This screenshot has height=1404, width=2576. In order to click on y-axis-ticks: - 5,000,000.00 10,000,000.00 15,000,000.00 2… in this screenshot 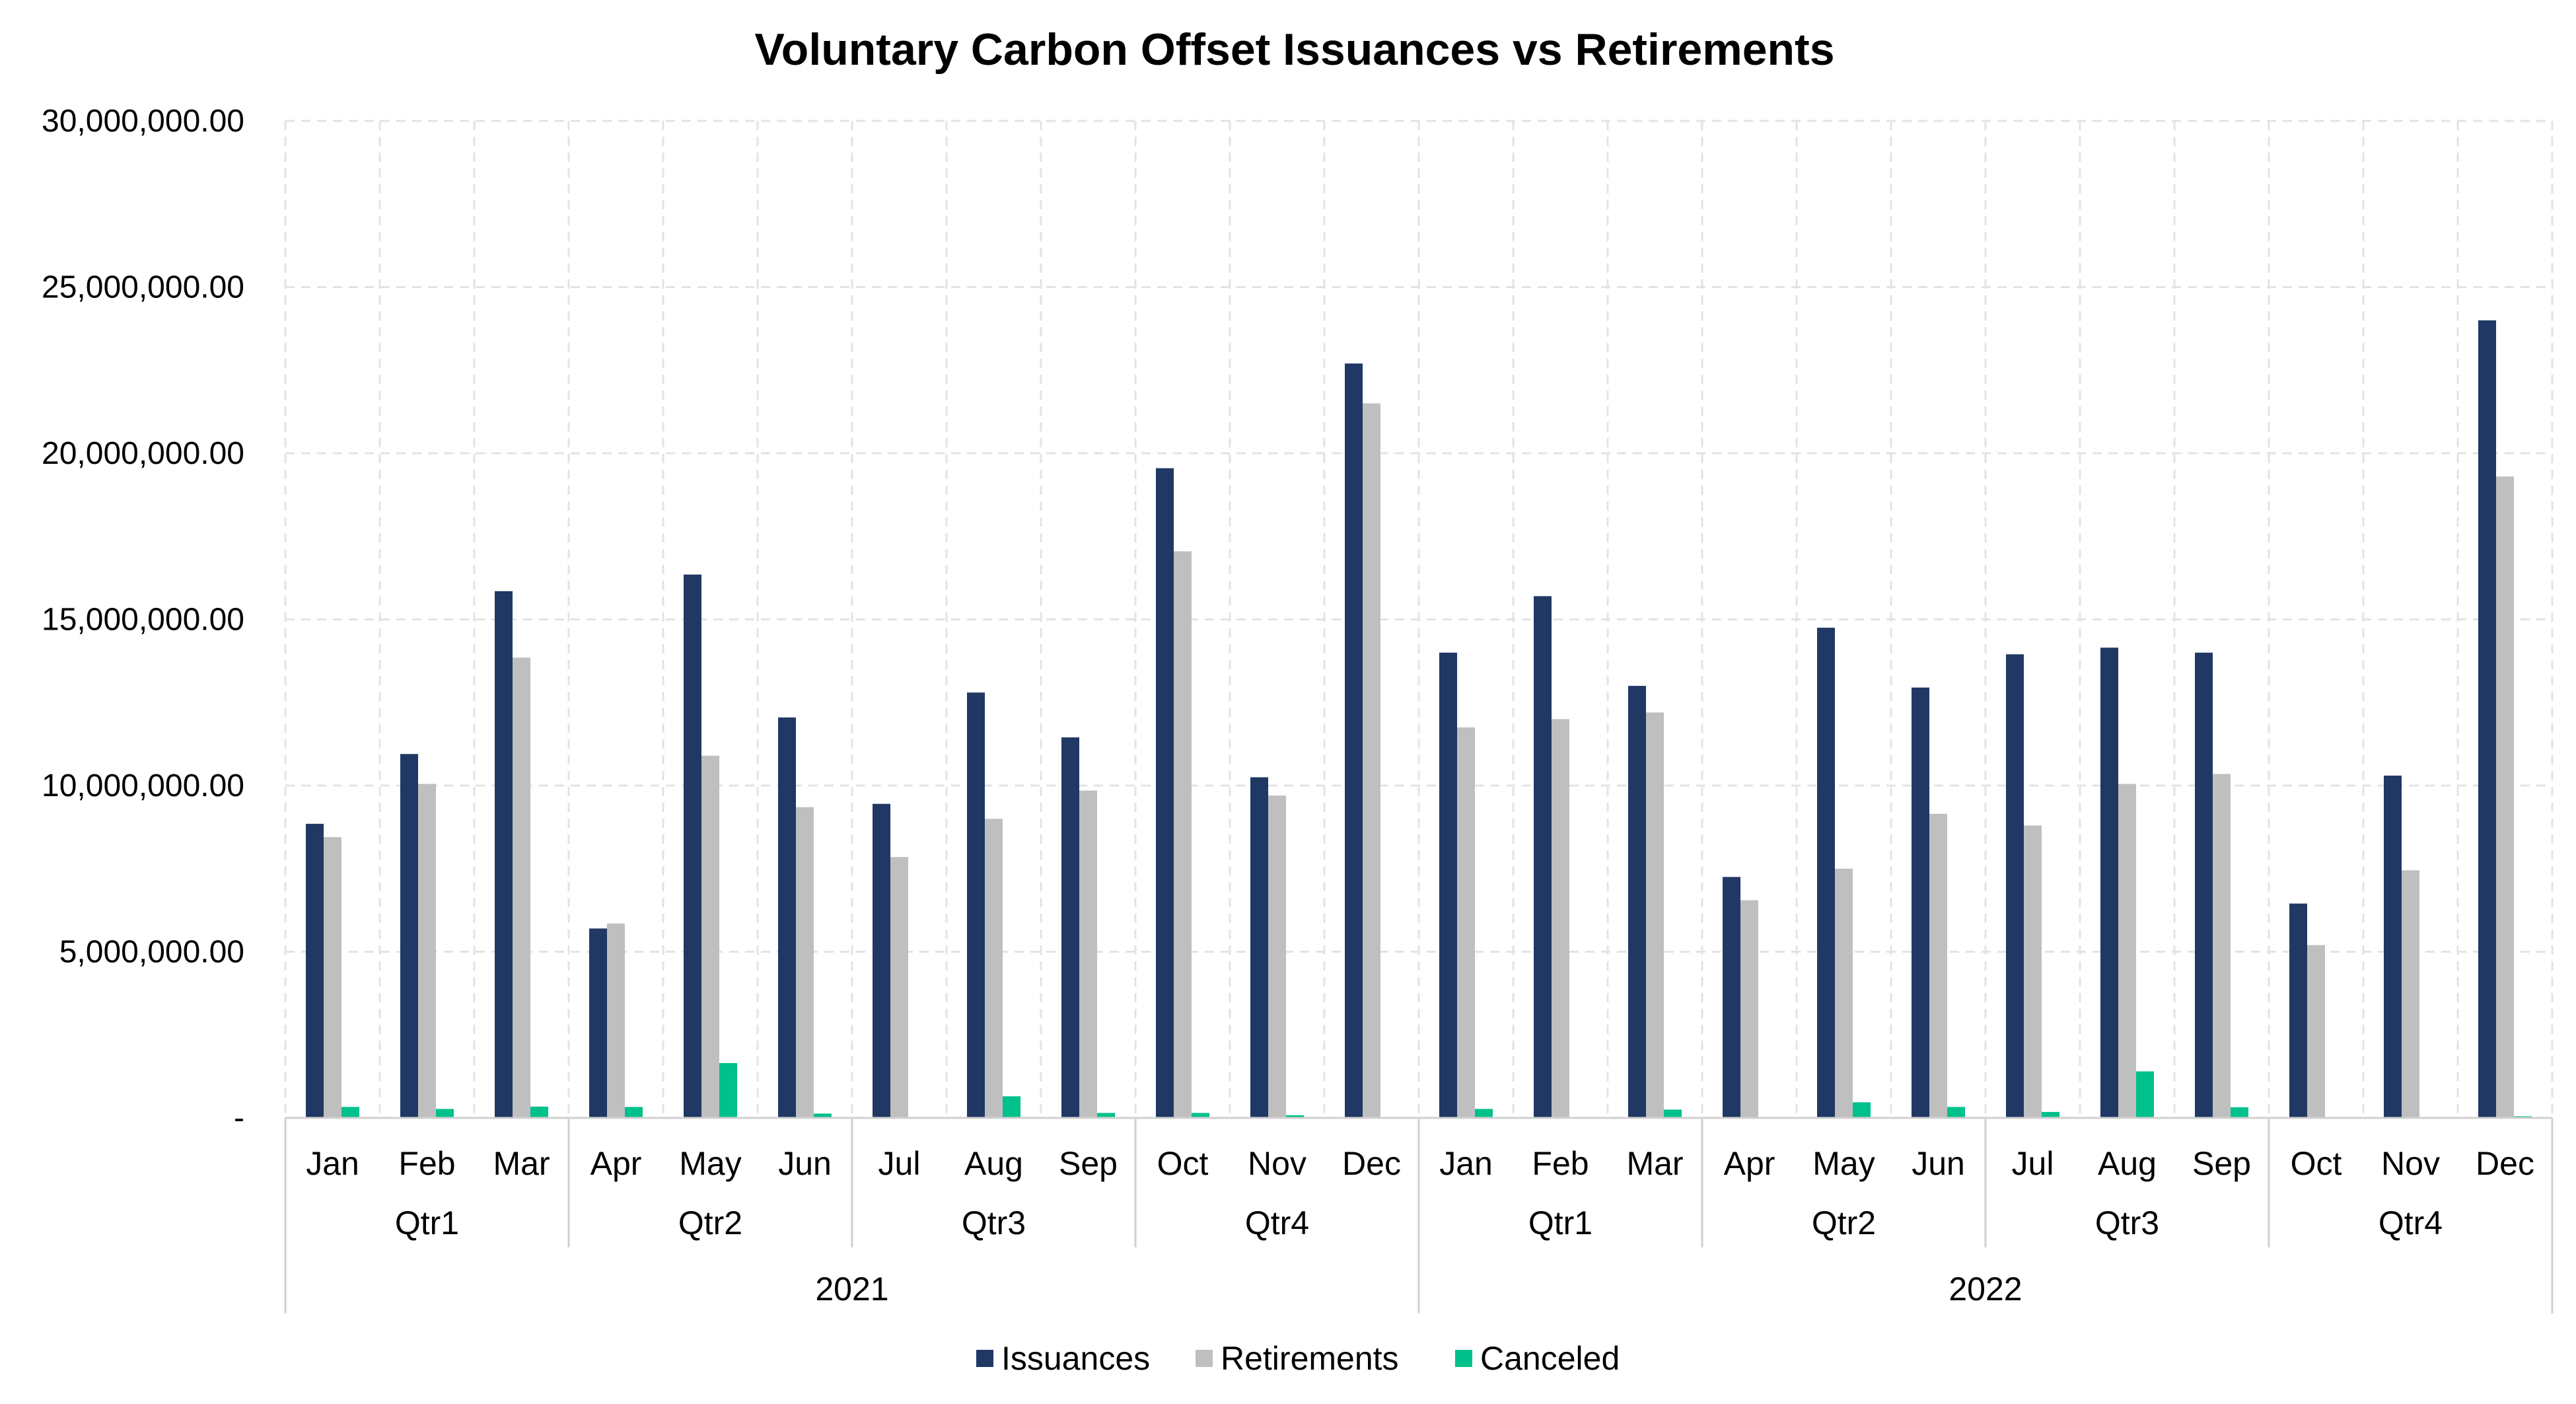, I will do `click(143, 620)`.